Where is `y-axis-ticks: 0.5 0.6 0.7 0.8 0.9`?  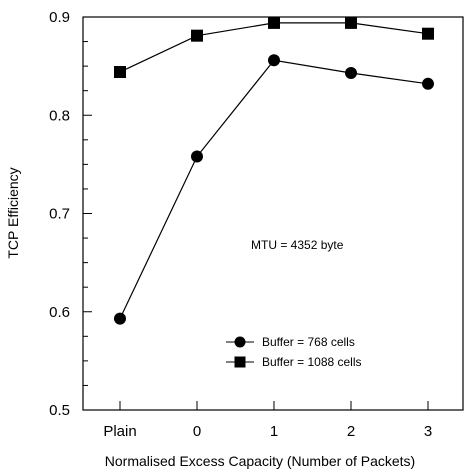 y-axis-ticks: 0.5 0.6 0.7 0.8 0.9 is located at coordinates (70, 214).